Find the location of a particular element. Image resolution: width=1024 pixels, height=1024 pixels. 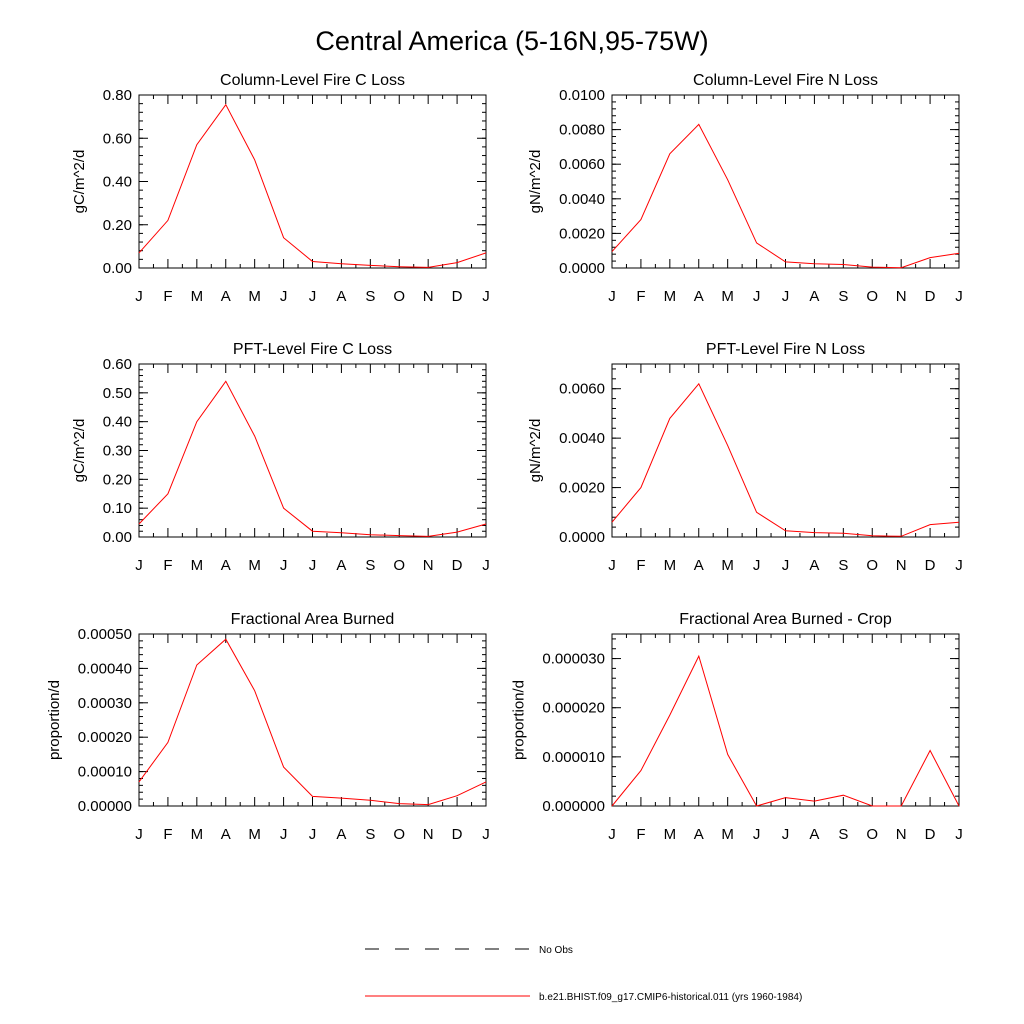

y-tick-label: 0.00010 is located at coordinates (105, 772).